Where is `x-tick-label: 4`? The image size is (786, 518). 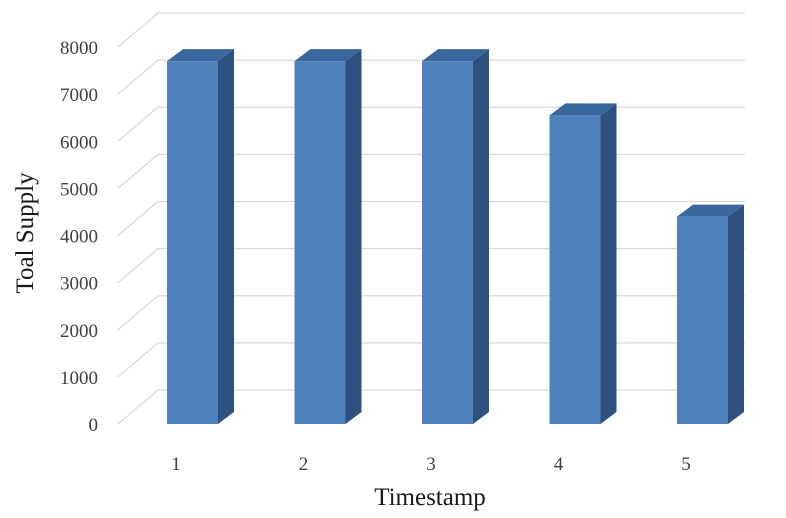 x-tick-label: 4 is located at coordinates (559, 464).